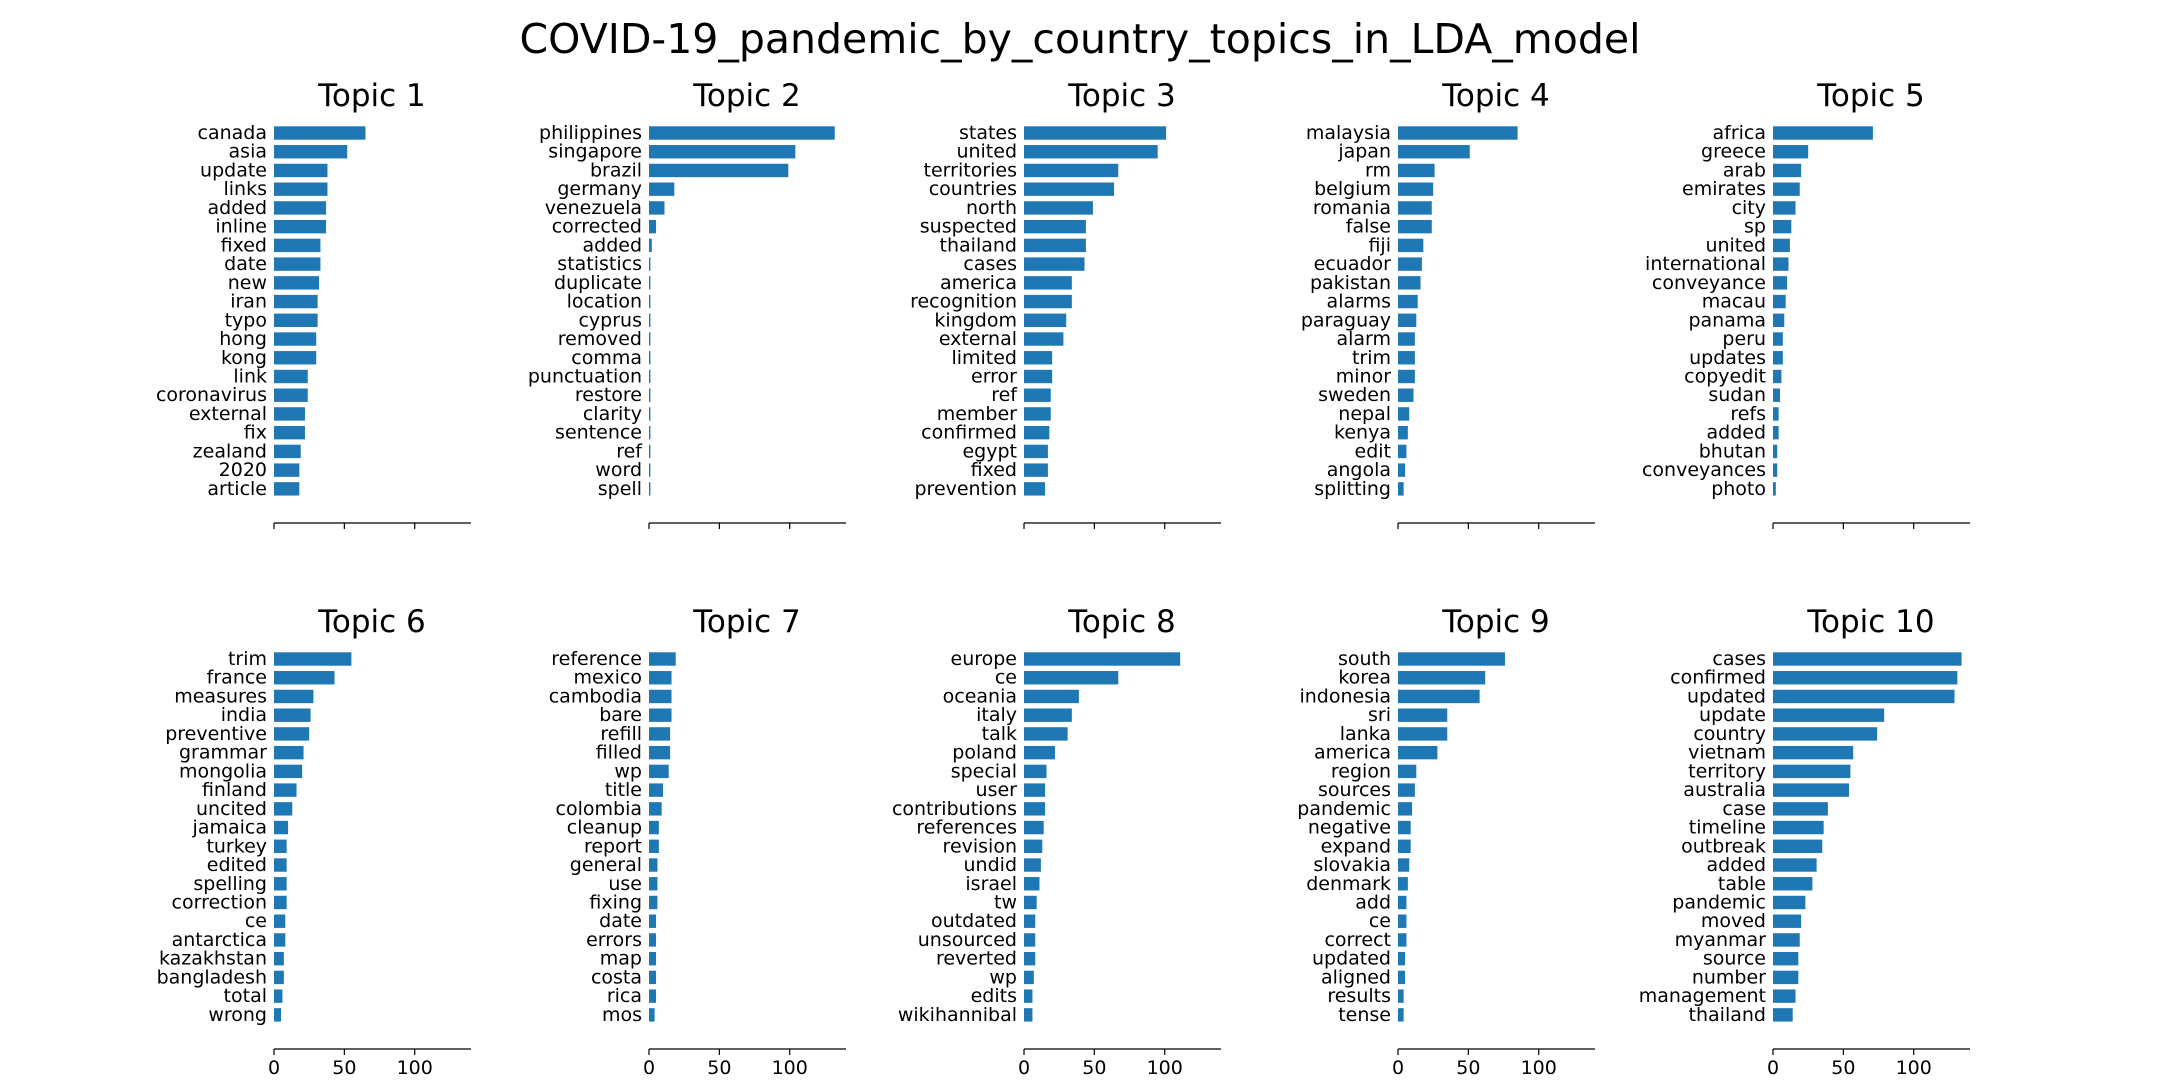  What do you see at coordinates (1789, 902) in the screenshot?
I see `bar-pandemic` at bounding box center [1789, 902].